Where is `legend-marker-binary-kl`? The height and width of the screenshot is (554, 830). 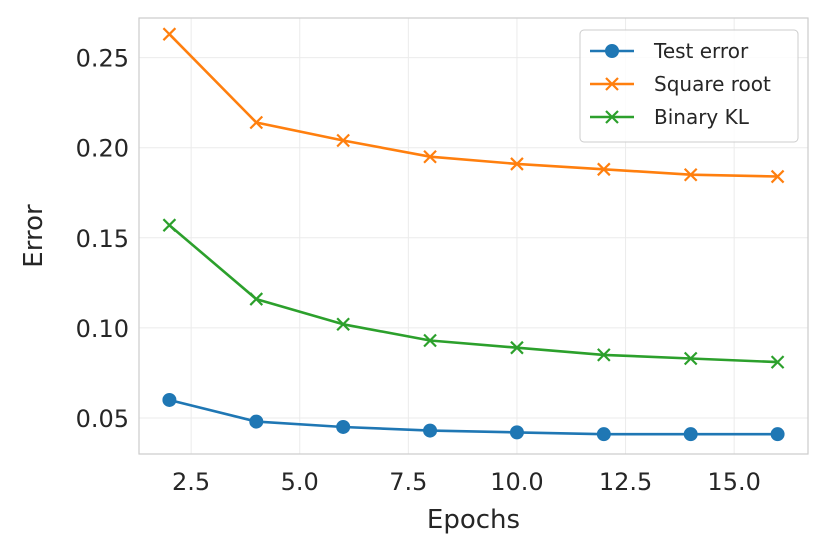
legend-marker-binary-kl is located at coordinates (612, 117).